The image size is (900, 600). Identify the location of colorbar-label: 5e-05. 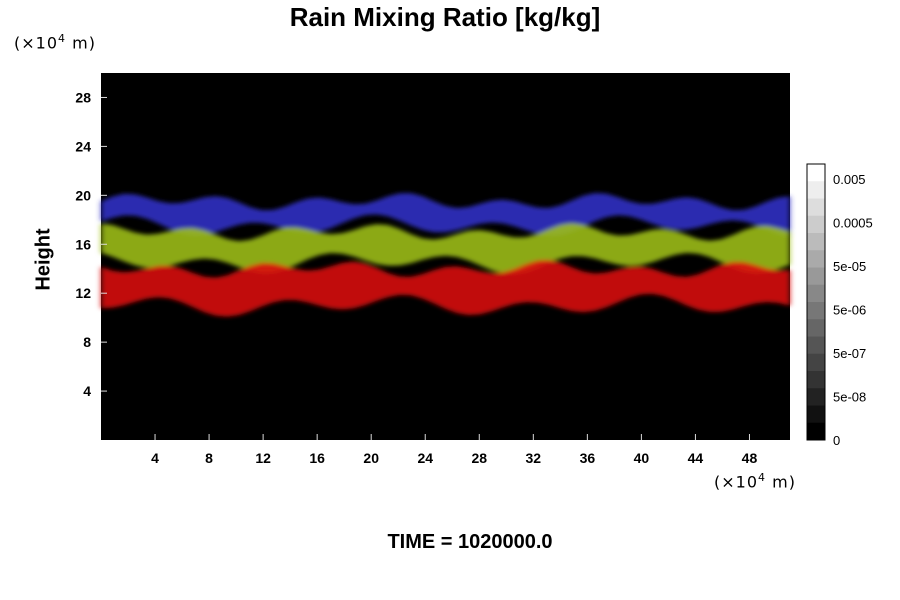
(849, 266).